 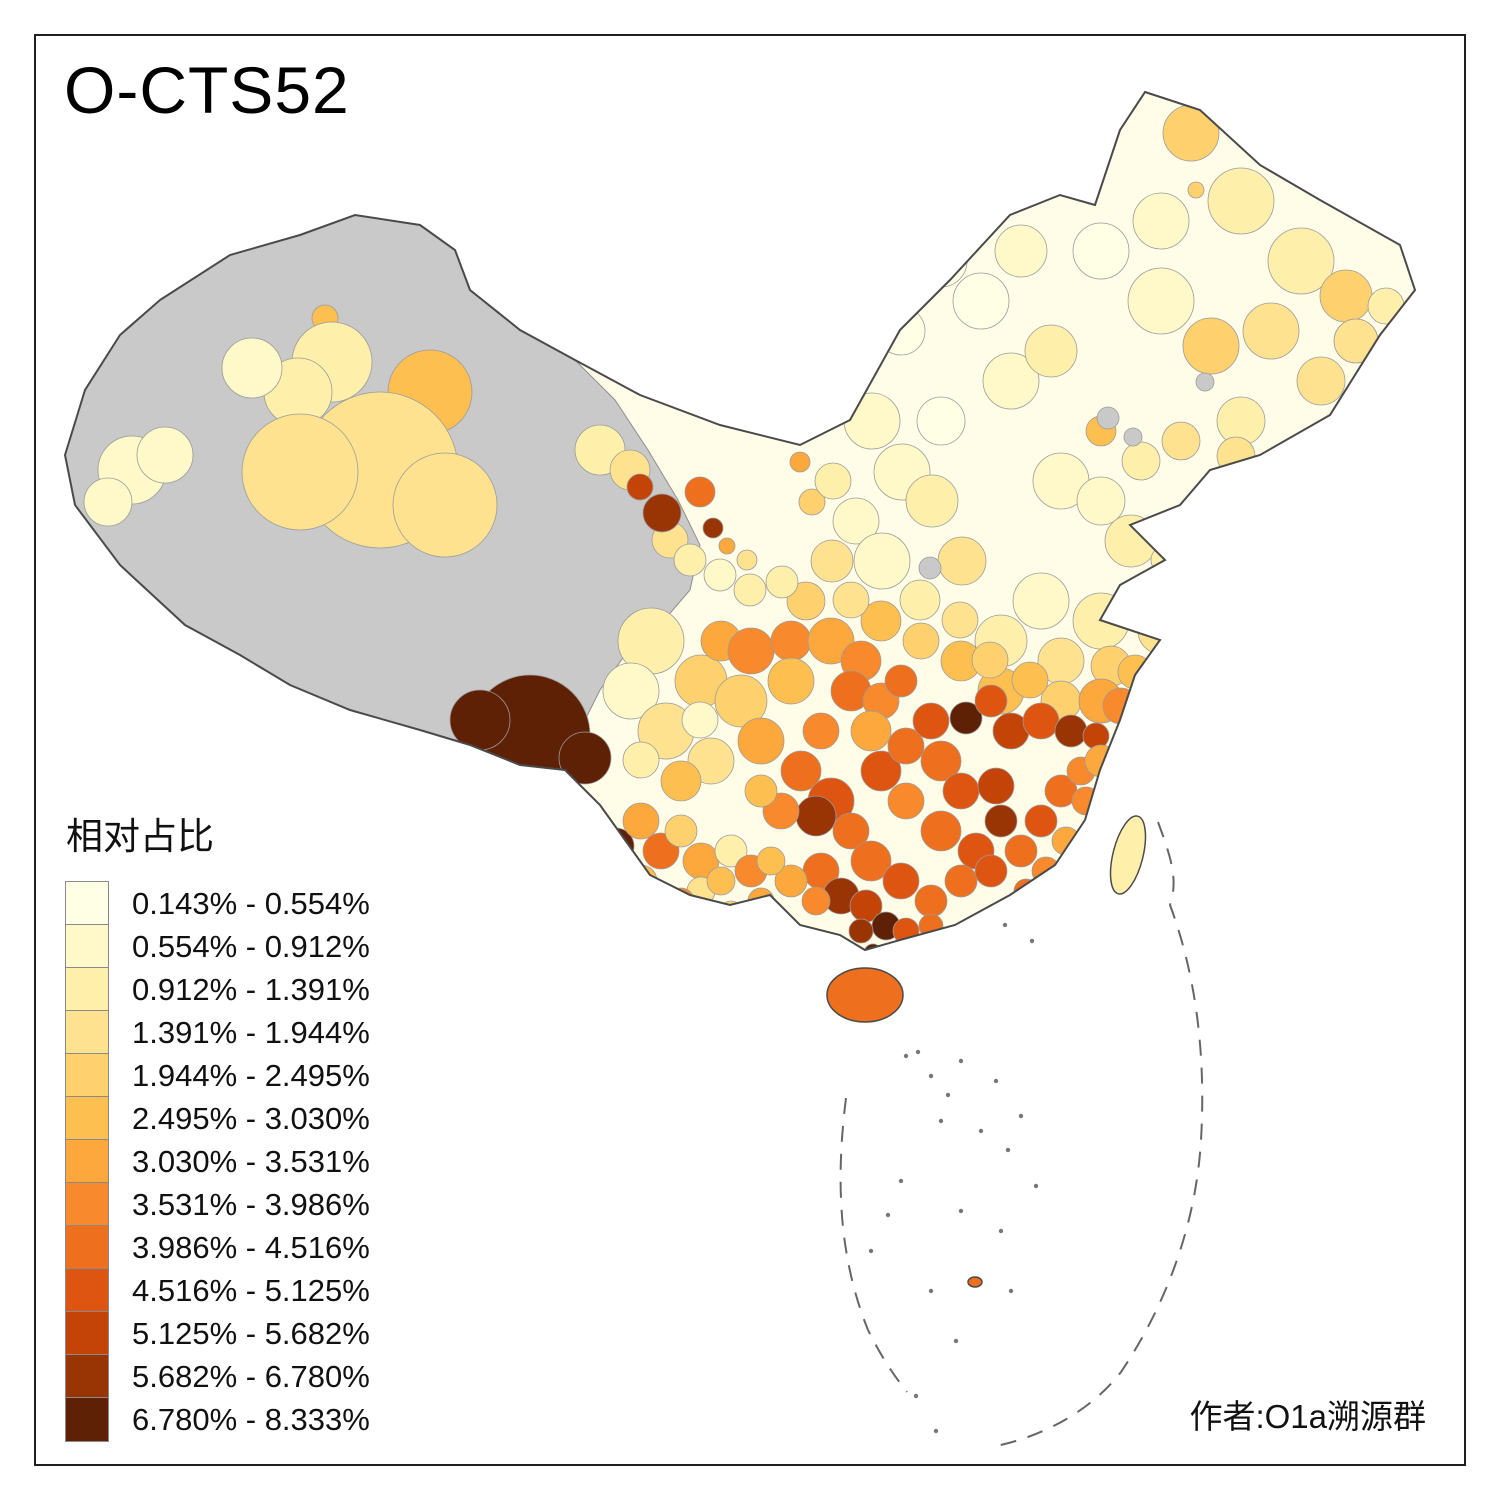 I want to click on legend-row: 5.125% - 5.682%, so click(x=217, y=1333).